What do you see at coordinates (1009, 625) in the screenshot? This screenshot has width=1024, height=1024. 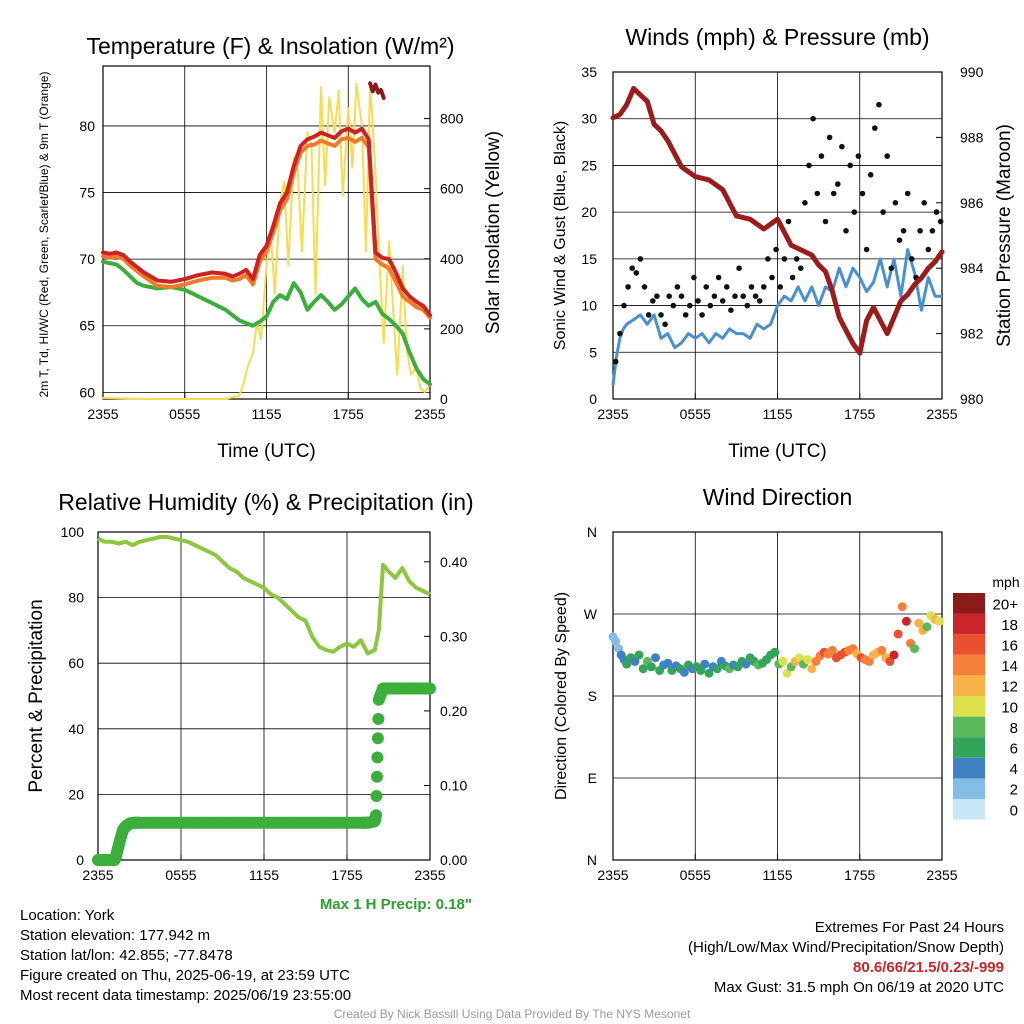 I see `colorbar-label: 18` at bounding box center [1009, 625].